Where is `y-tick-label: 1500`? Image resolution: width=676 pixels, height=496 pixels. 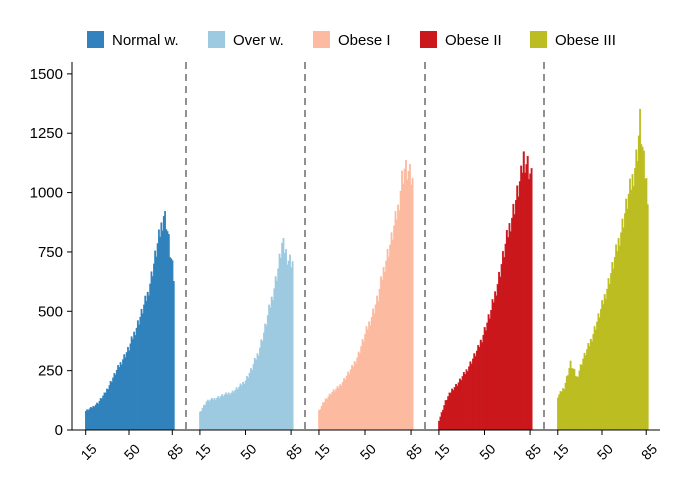
y-tick-label: 1500 is located at coordinates (46, 74).